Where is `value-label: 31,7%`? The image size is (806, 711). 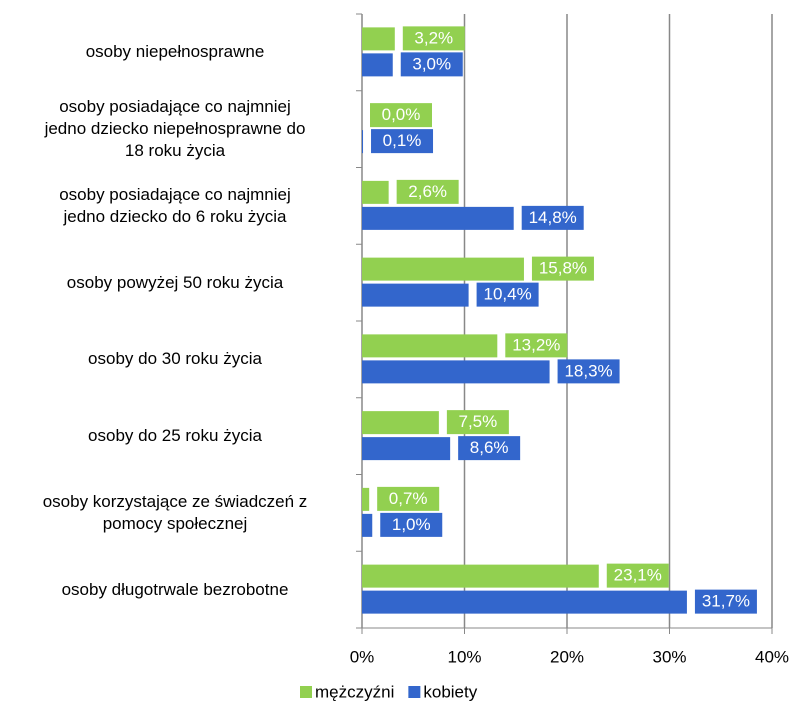 value-label: 31,7% is located at coordinates (726, 601).